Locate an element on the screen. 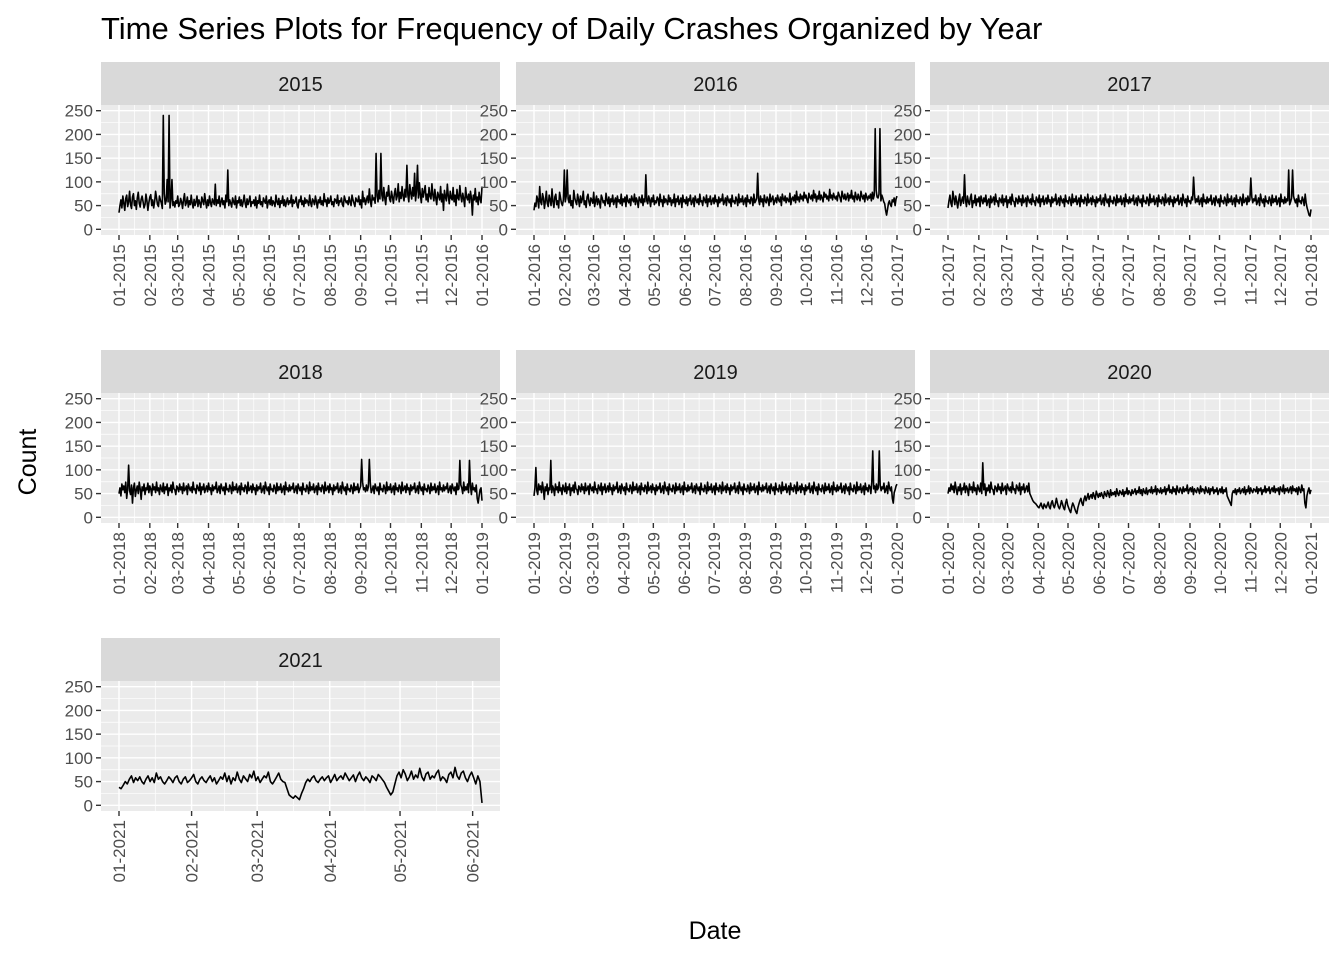  strip-label-2020: 2020 is located at coordinates (1129, 373).